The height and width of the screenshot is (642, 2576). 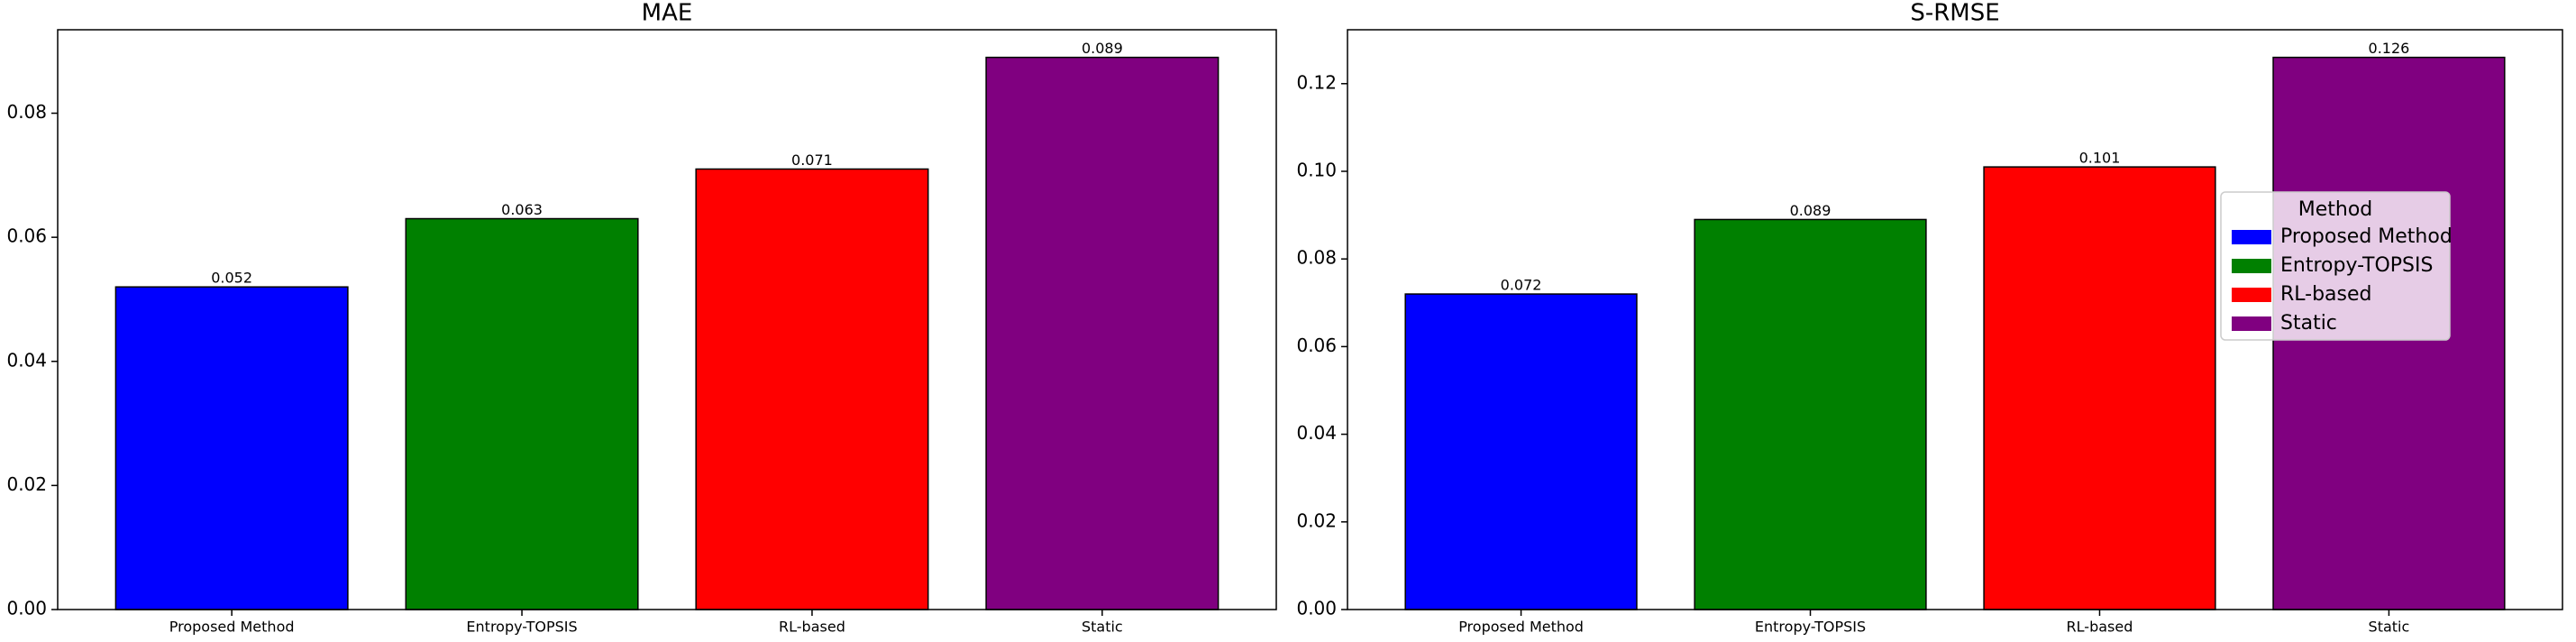 What do you see at coordinates (812, 160) in the screenshot?
I see `data-label: 0.071` at bounding box center [812, 160].